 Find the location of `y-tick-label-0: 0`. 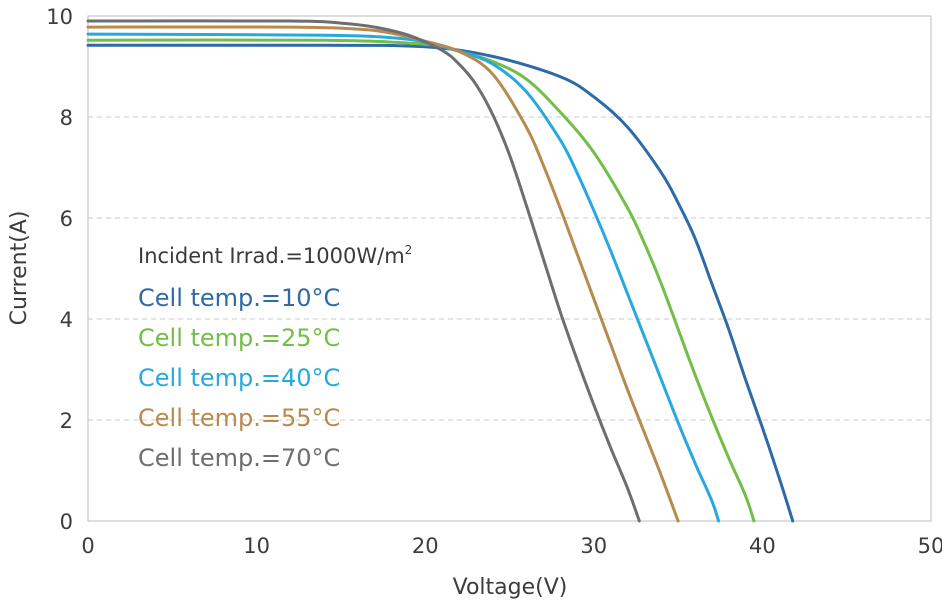

y-tick-label-0: 0 is located at coordinates (66, 522).